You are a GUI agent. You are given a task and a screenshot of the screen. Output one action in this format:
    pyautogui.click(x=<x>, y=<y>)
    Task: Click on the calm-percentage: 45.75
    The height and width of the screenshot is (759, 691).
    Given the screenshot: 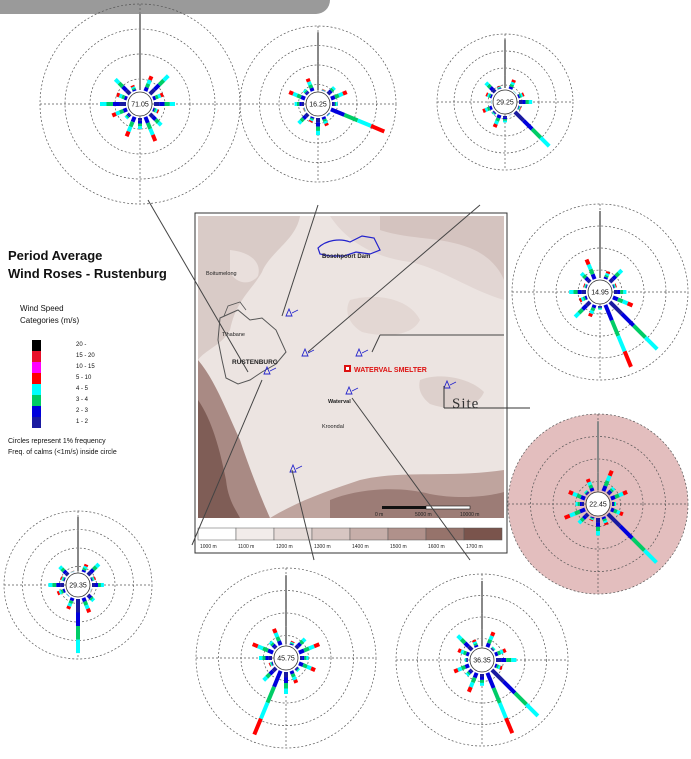 What is the action you would take?
    pyautogui.click(x=286, y=659)
    